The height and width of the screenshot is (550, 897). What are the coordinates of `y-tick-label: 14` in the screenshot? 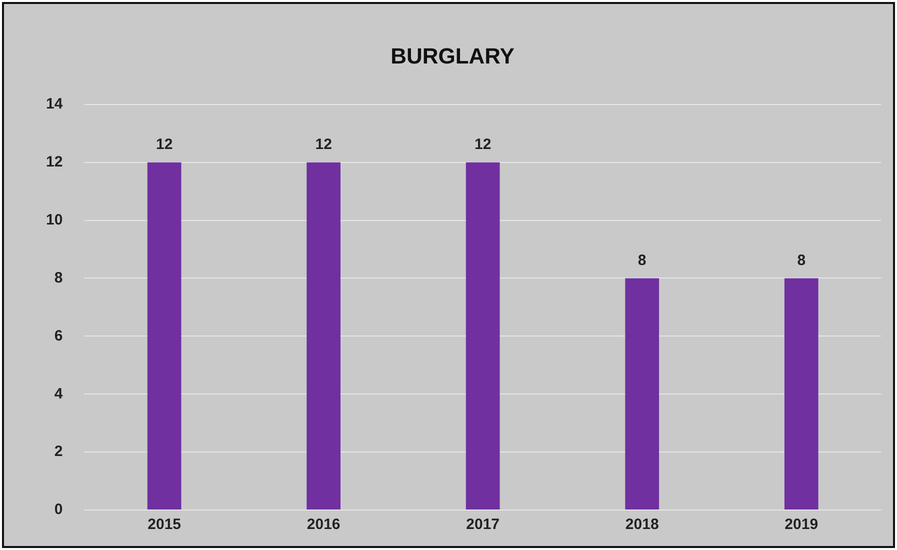 It's located at (55, 104).